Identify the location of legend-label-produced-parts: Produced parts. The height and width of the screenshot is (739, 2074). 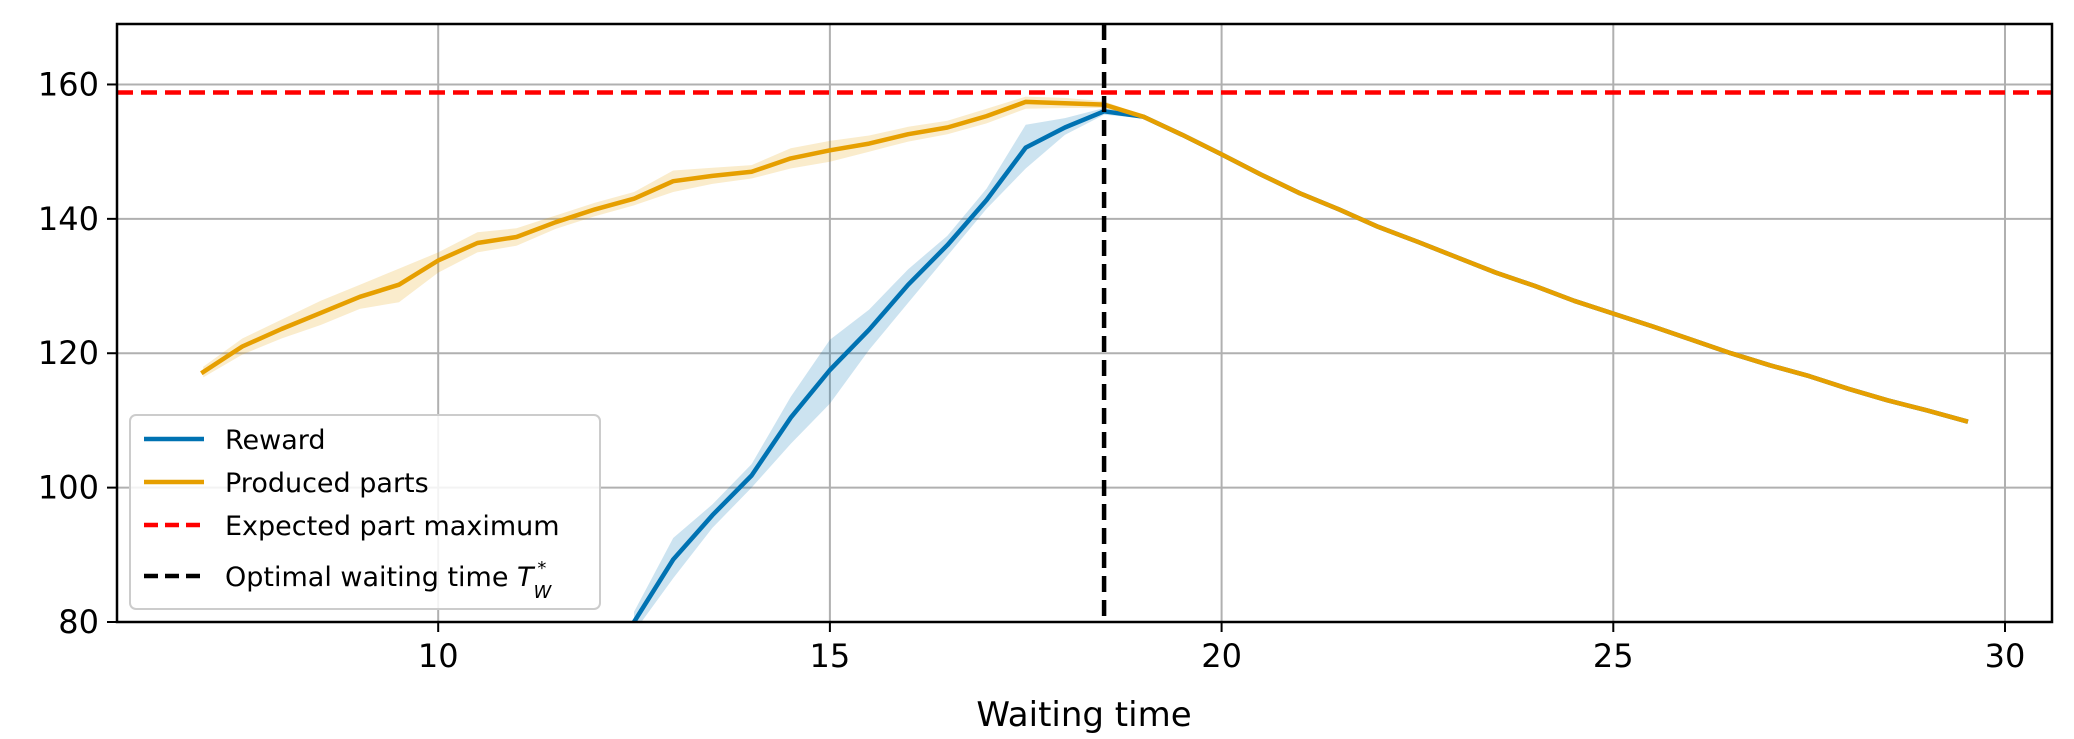
(327, 483).